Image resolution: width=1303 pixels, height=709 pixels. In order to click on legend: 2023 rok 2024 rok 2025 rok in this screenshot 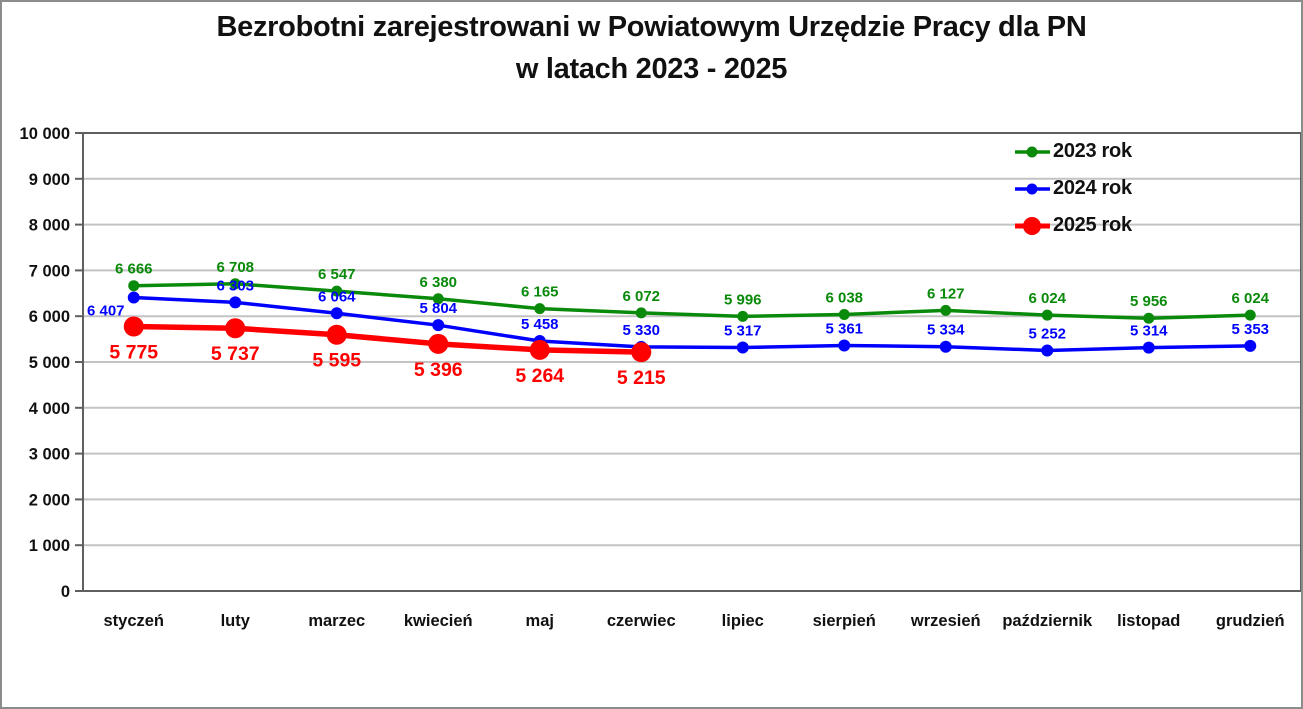, I will do `click(1073, 188)`.